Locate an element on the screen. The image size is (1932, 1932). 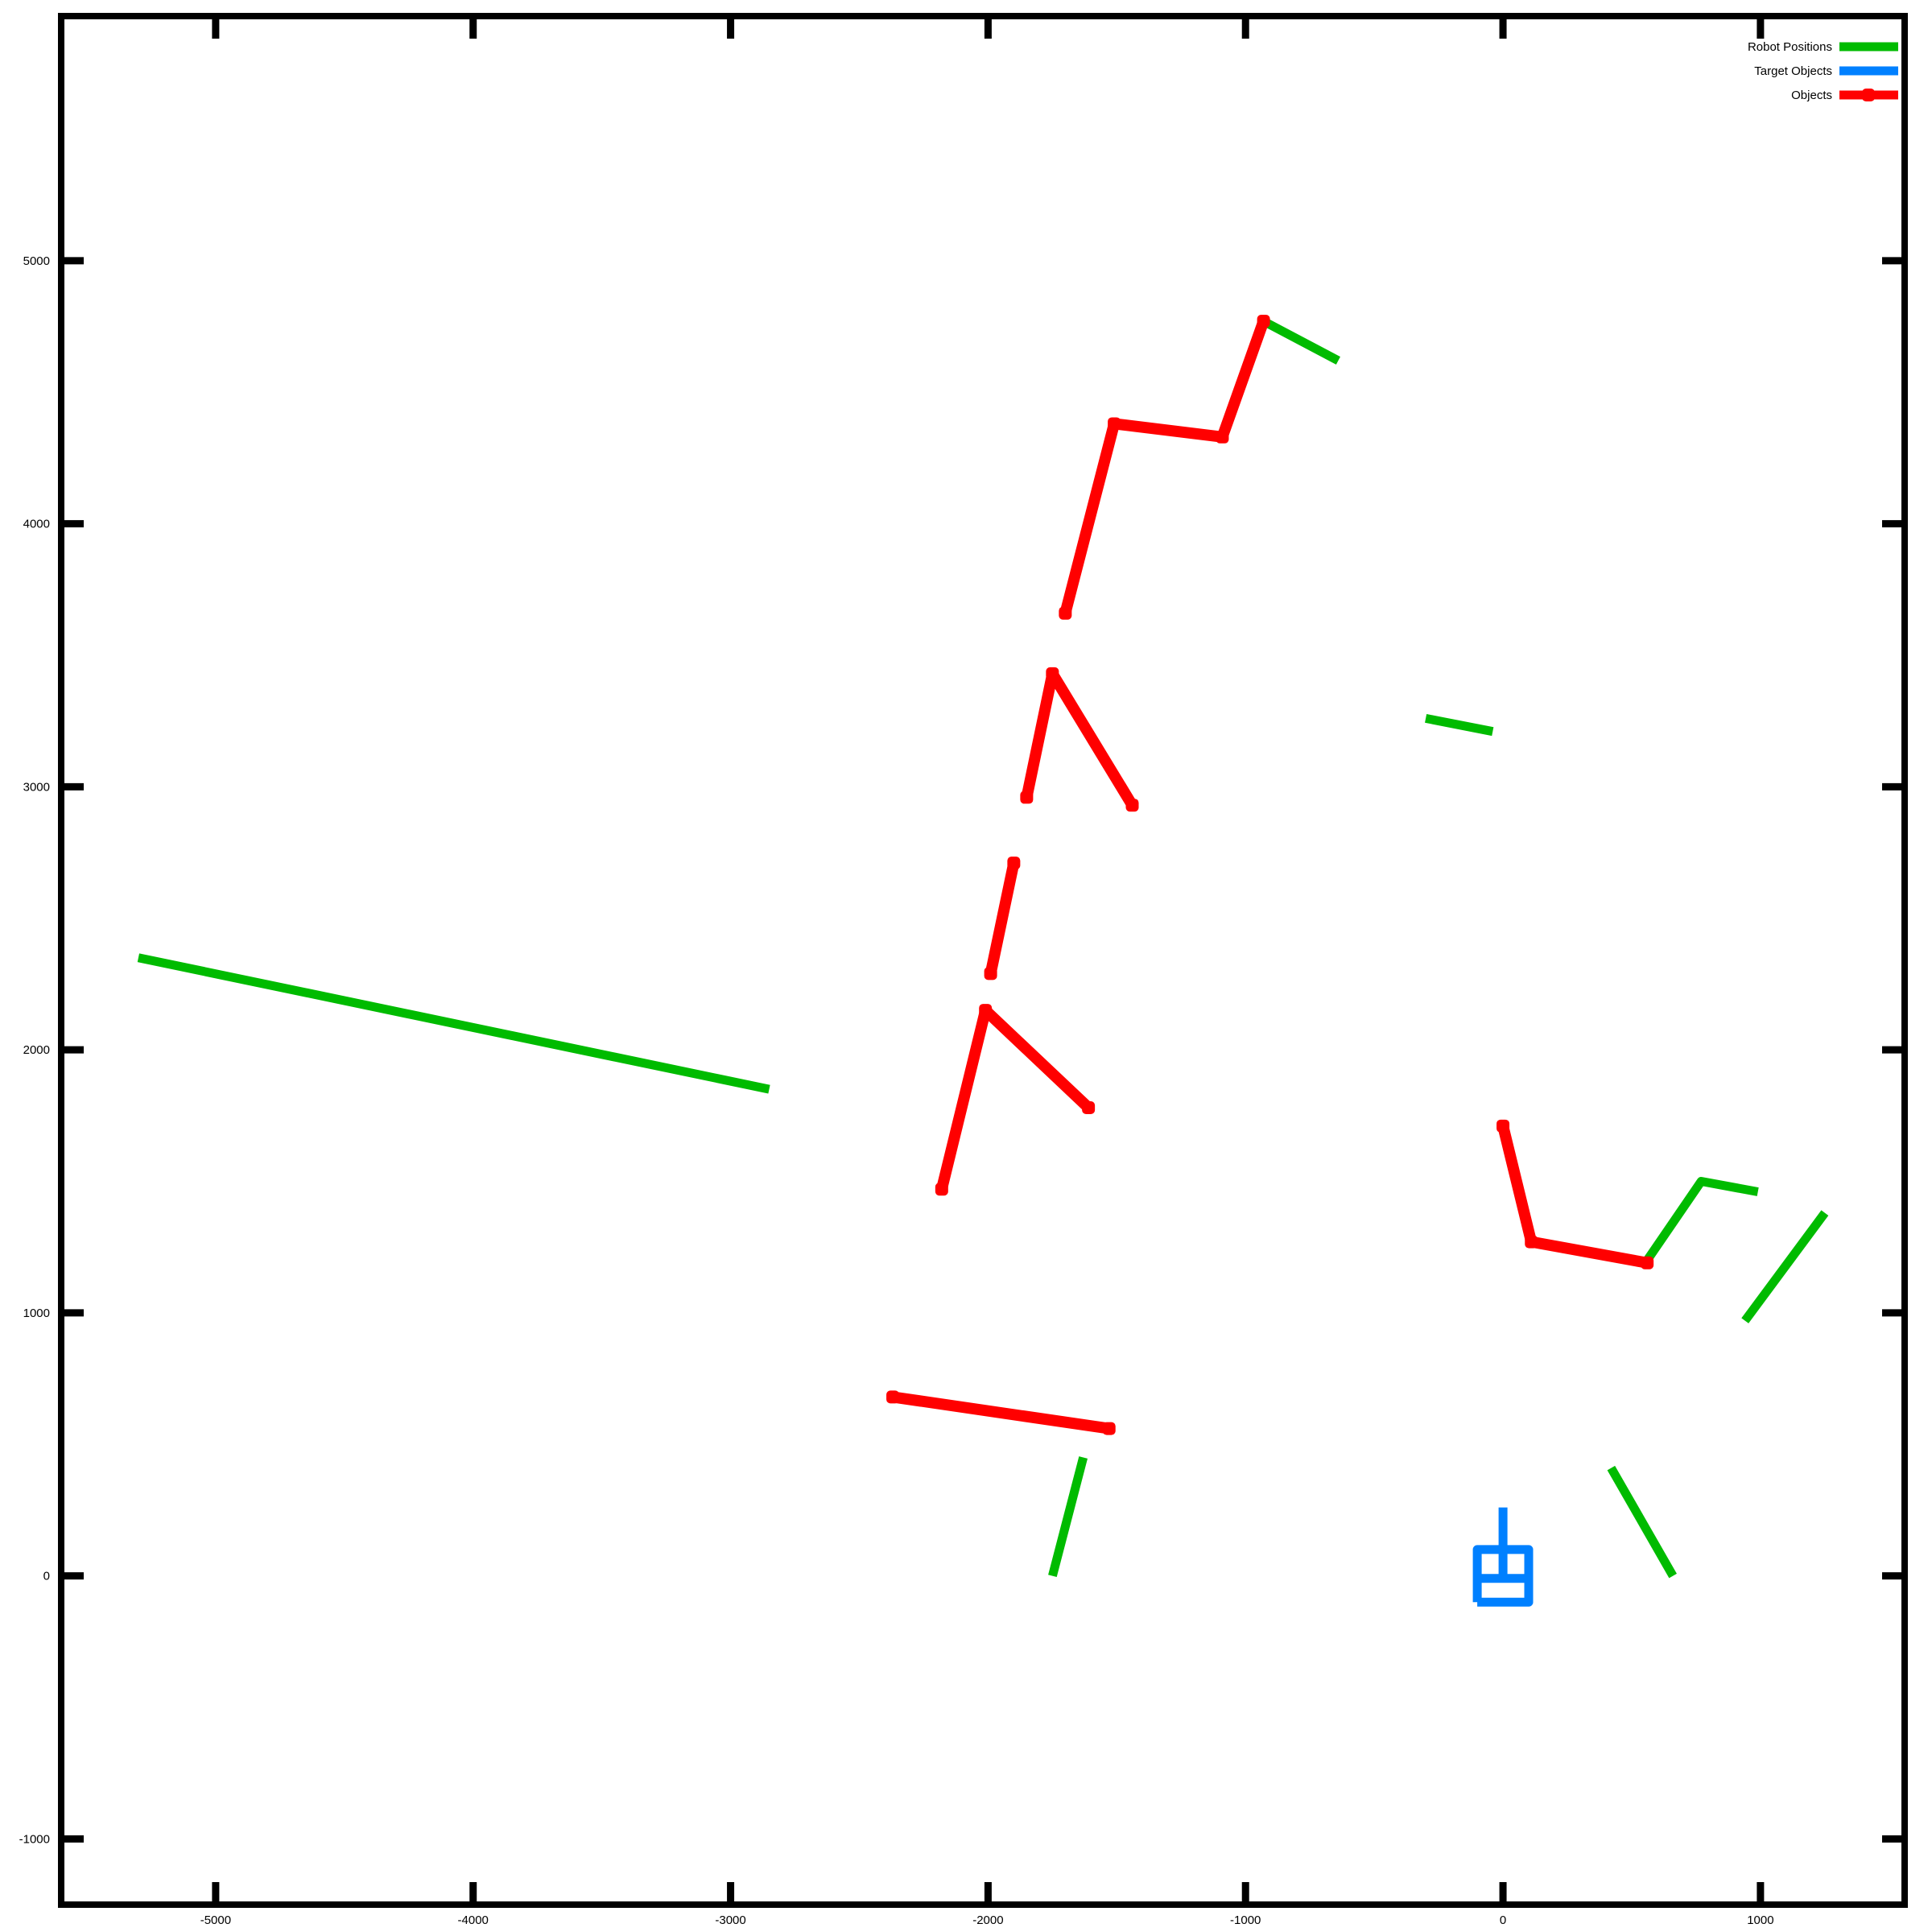
x-tick-label: 0 is located at coordinates (1503, 1920).